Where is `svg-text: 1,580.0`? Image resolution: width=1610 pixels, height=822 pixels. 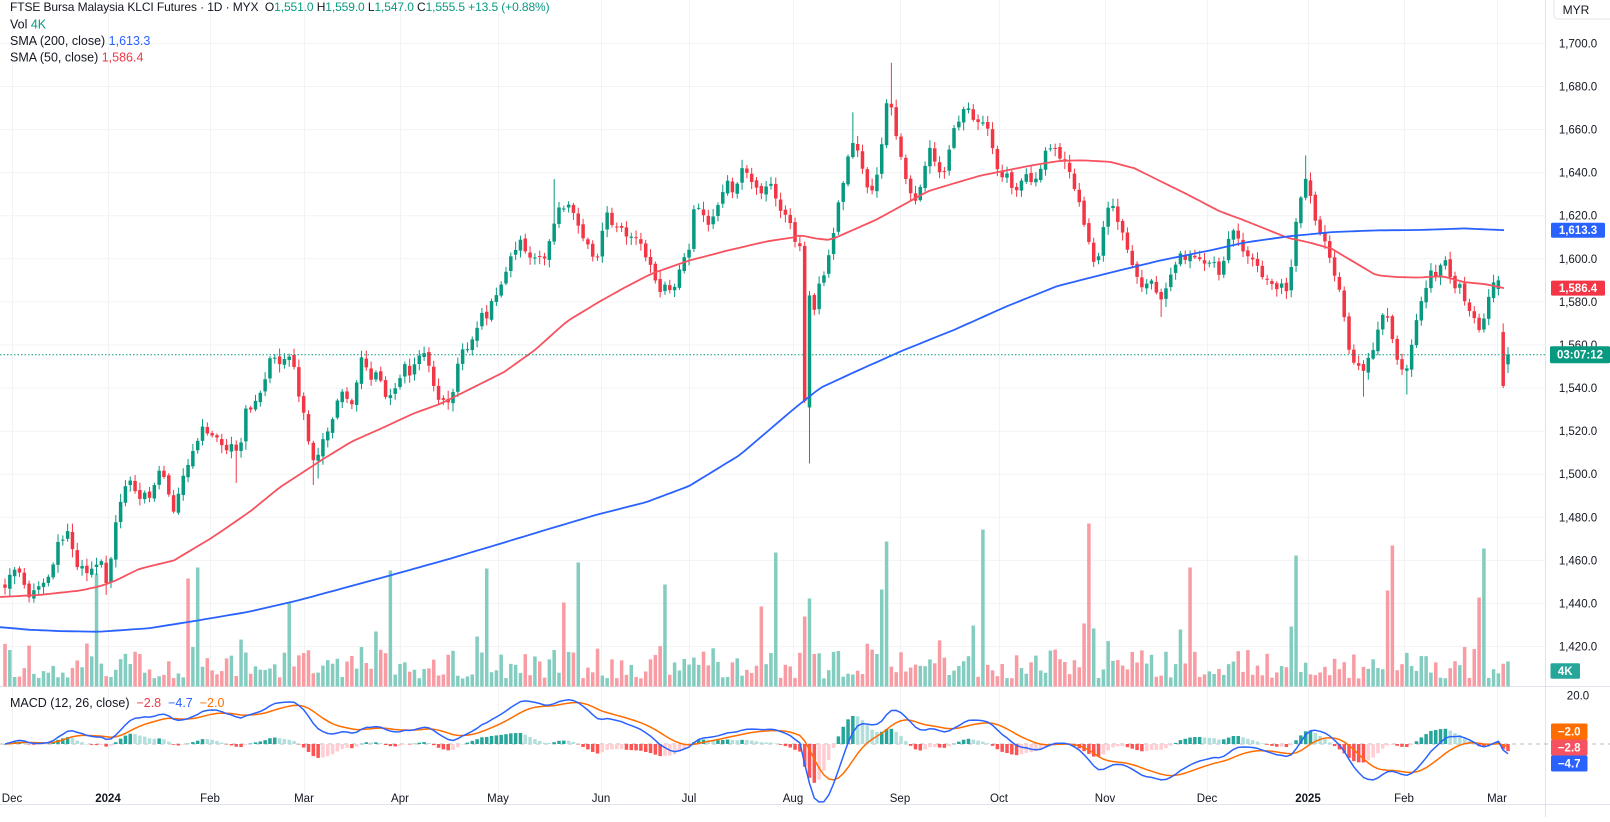
svg-text: 1,580.0 is located at coordinates (1578, 303).